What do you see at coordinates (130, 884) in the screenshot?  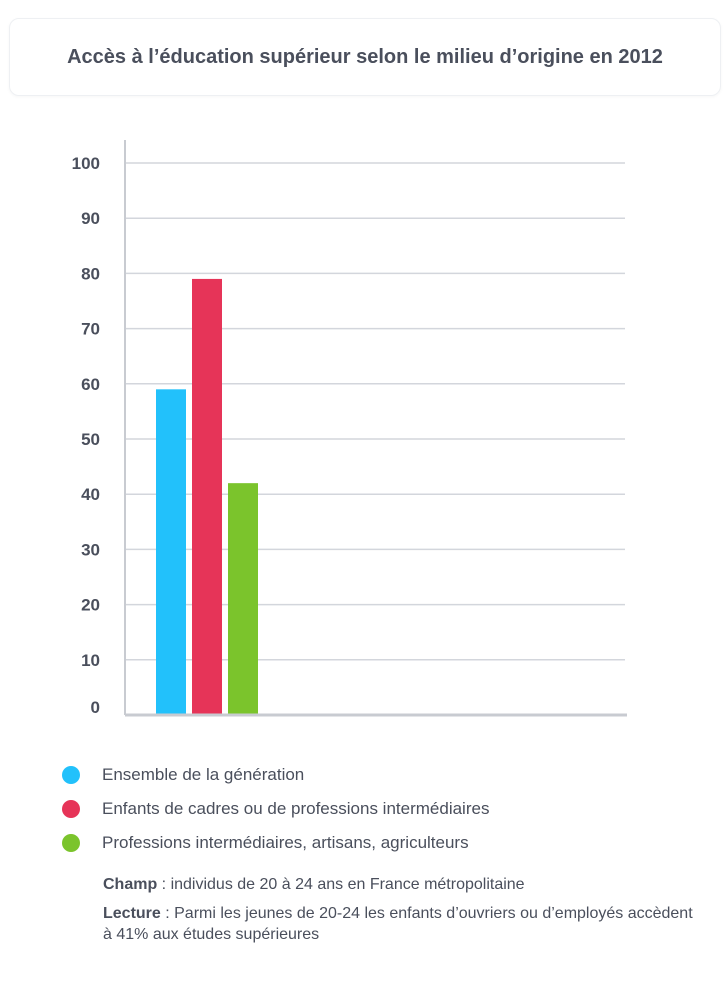 I see `note-label: Champ` at bounding box center [130, 884].